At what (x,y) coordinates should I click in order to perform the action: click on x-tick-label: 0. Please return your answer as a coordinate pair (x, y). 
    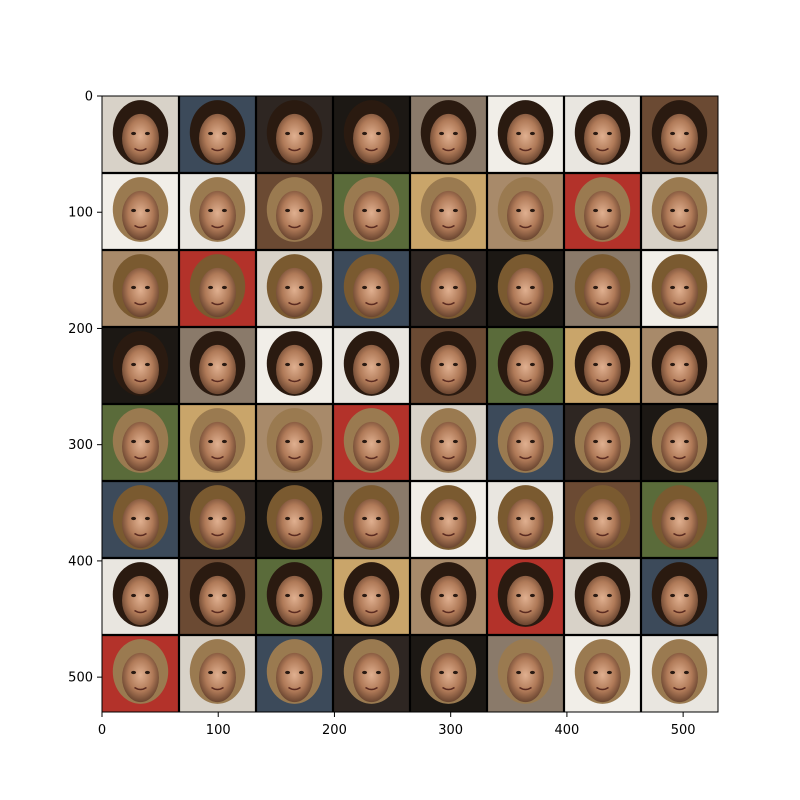
    Looking at the image, I should click on (102, 730).